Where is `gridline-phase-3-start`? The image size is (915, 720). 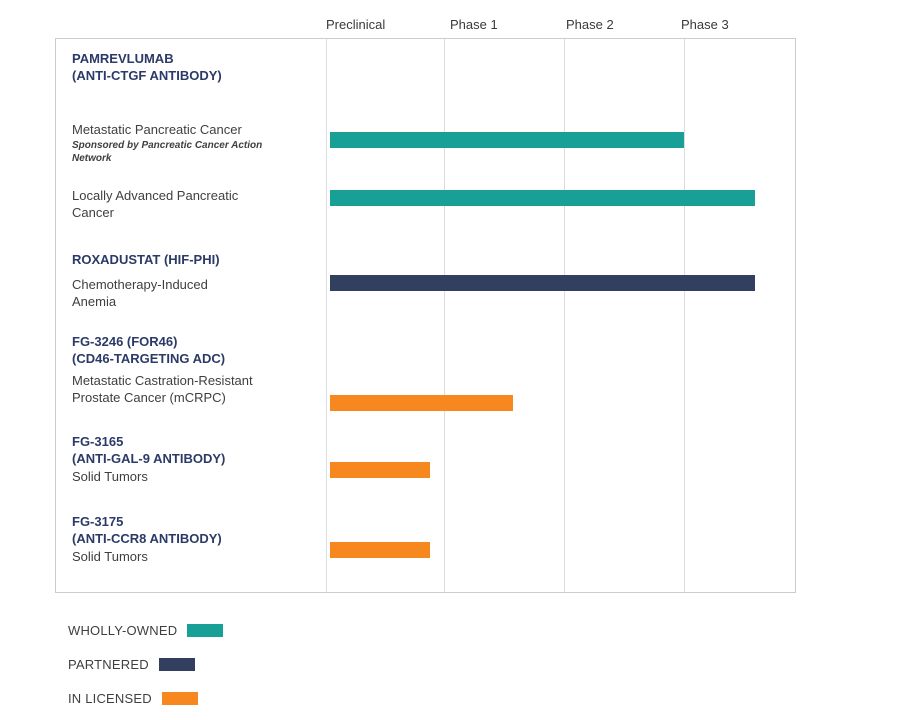 gridline-phase-3-start is located at coordinates (684, 315).